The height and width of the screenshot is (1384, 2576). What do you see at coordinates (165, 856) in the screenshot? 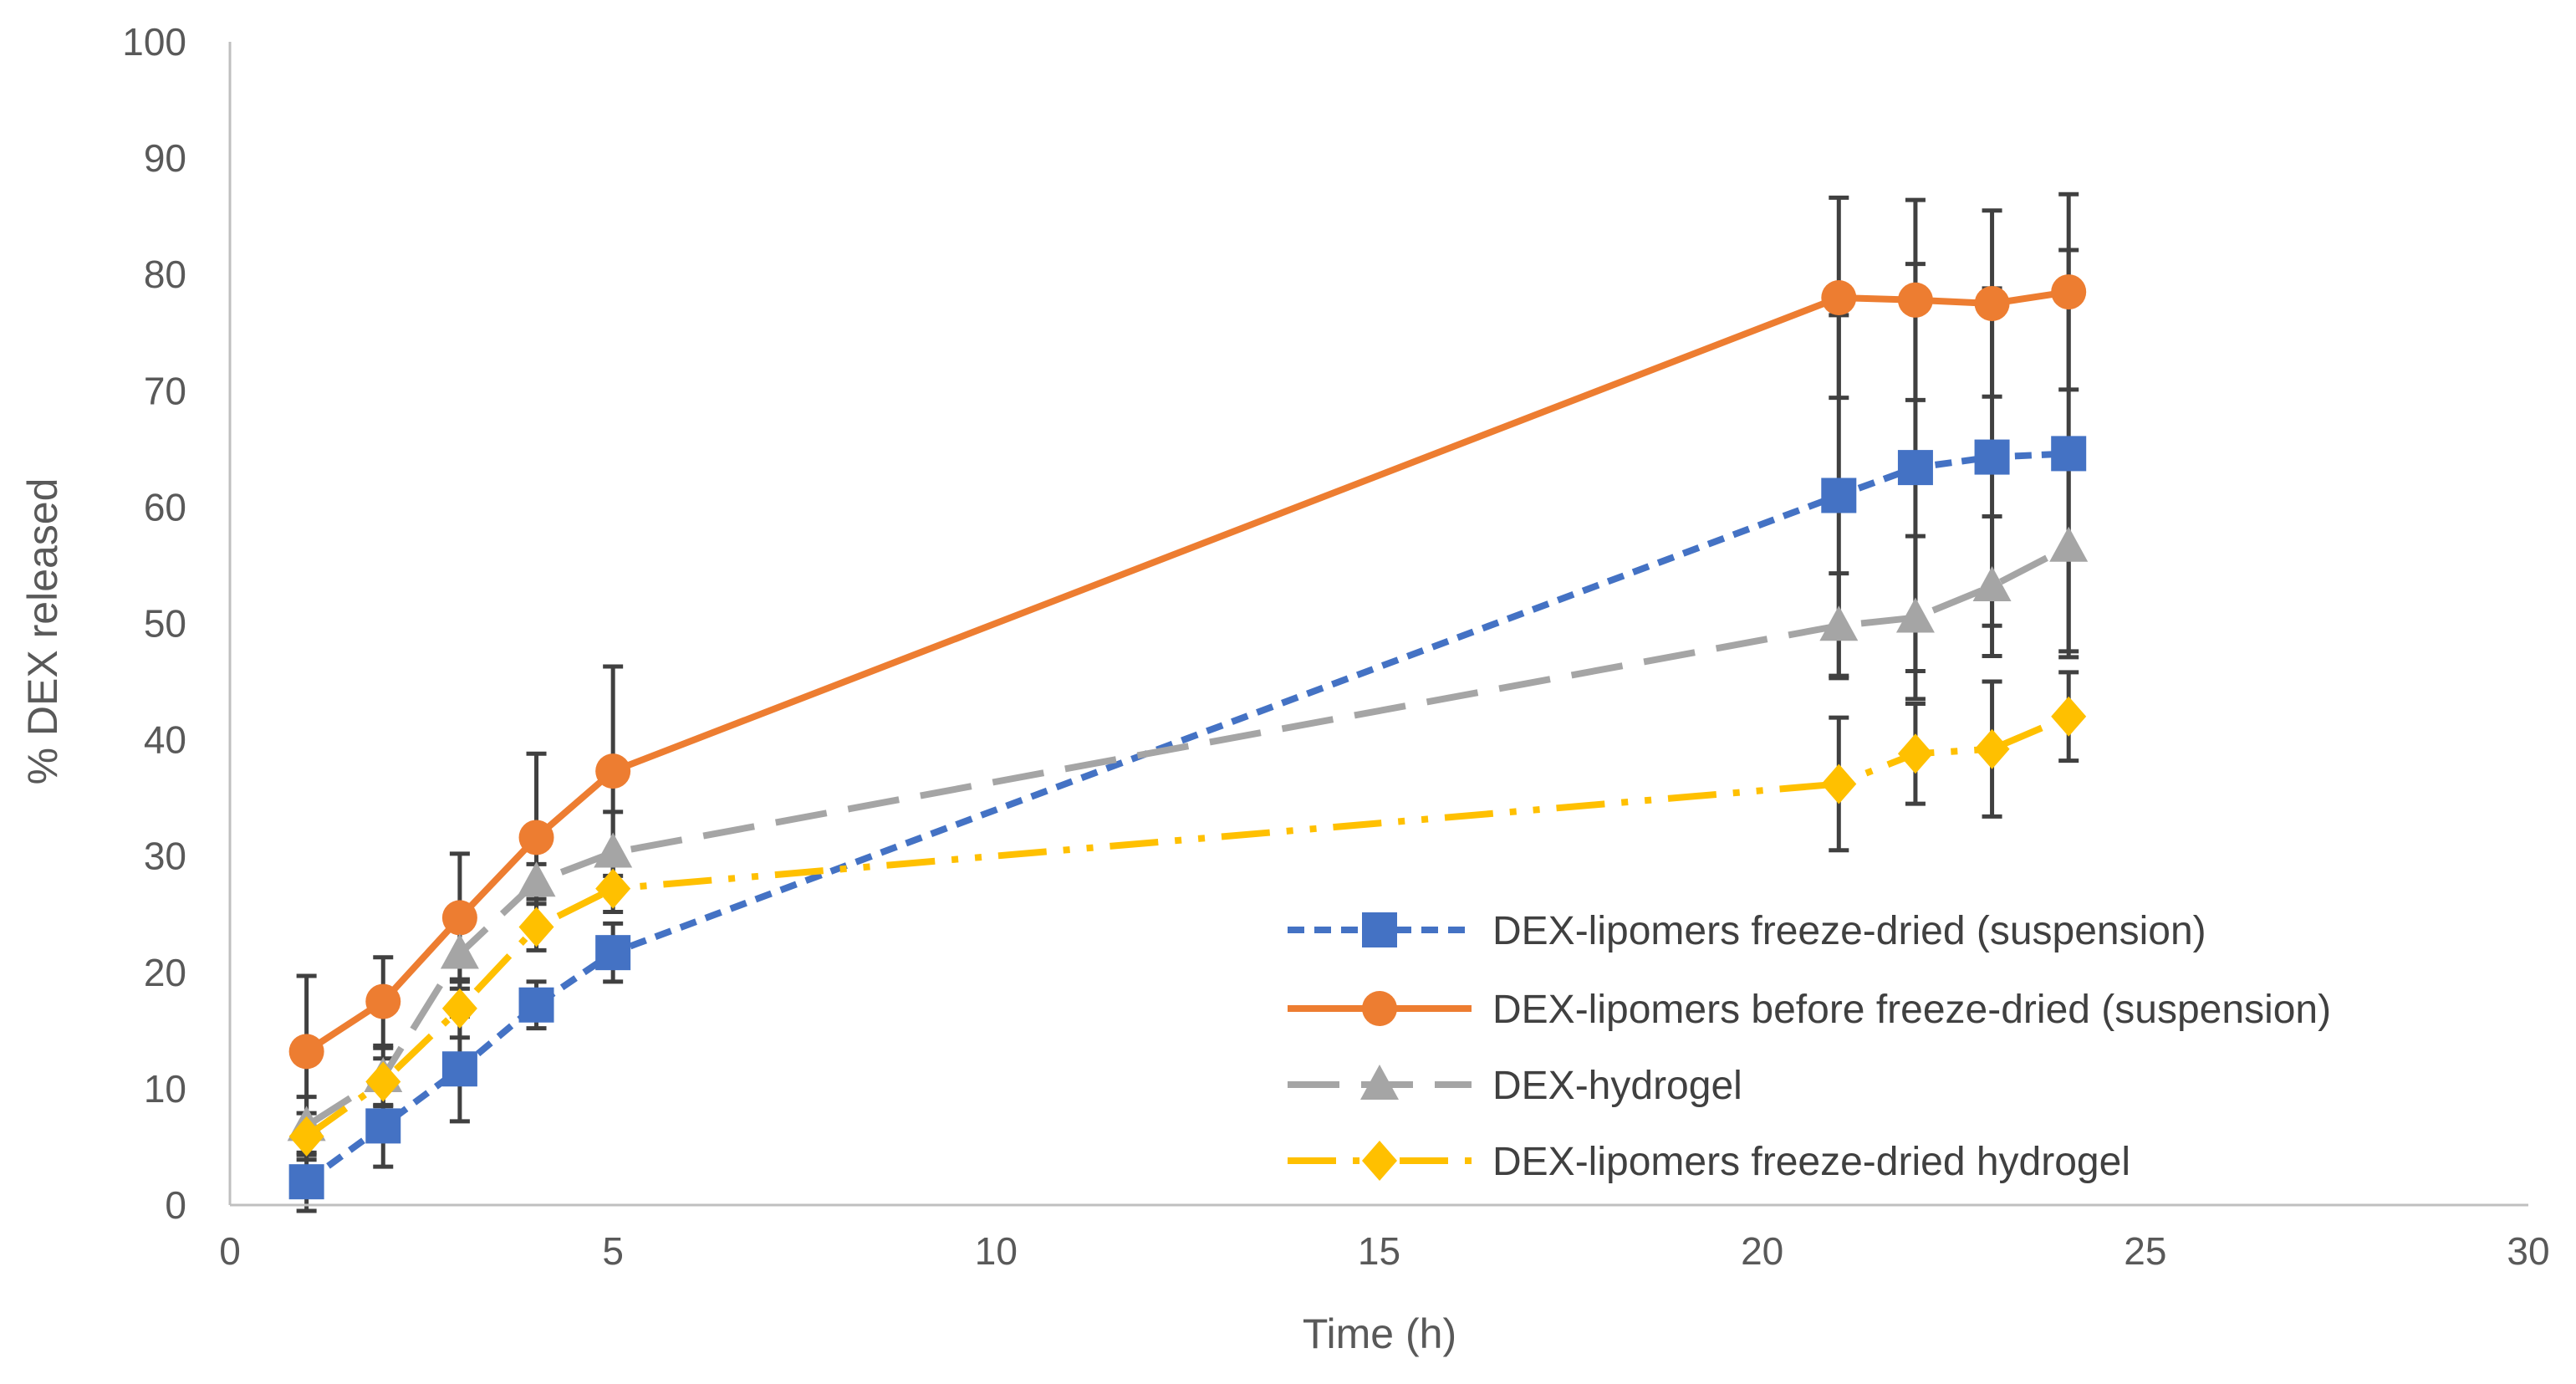
I see `y-tick-label: 30` at bounding box center [165, 856].